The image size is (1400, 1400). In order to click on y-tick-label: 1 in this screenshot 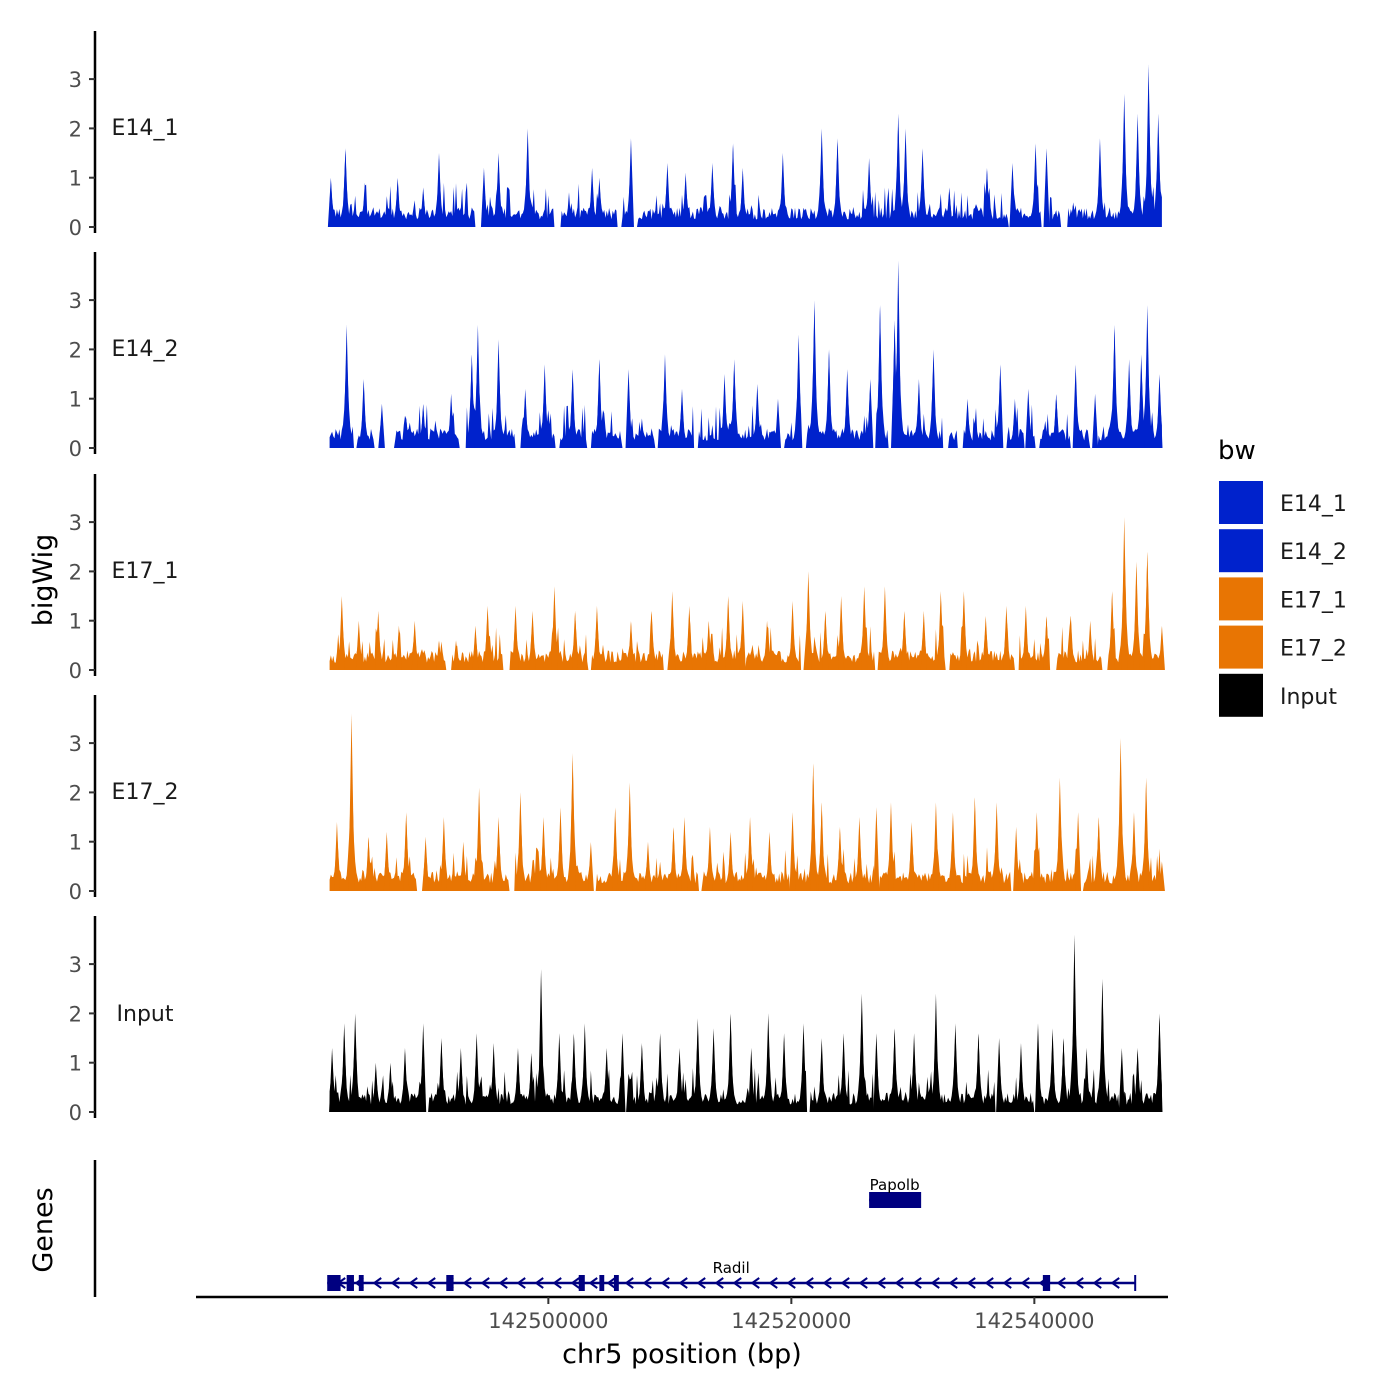, I will do `click(75, 1064)`.